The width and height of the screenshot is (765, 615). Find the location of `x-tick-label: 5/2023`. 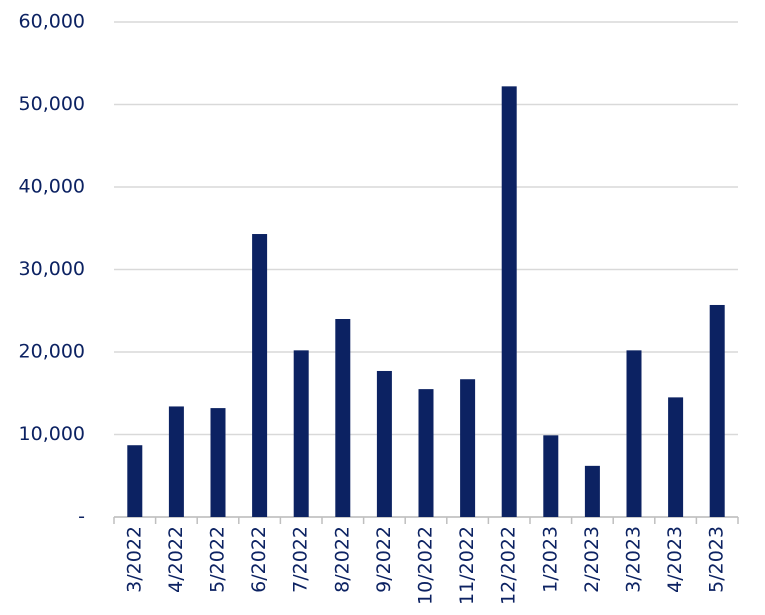

x-tick-label: 5/2023 is located at coordinates (717, 559).